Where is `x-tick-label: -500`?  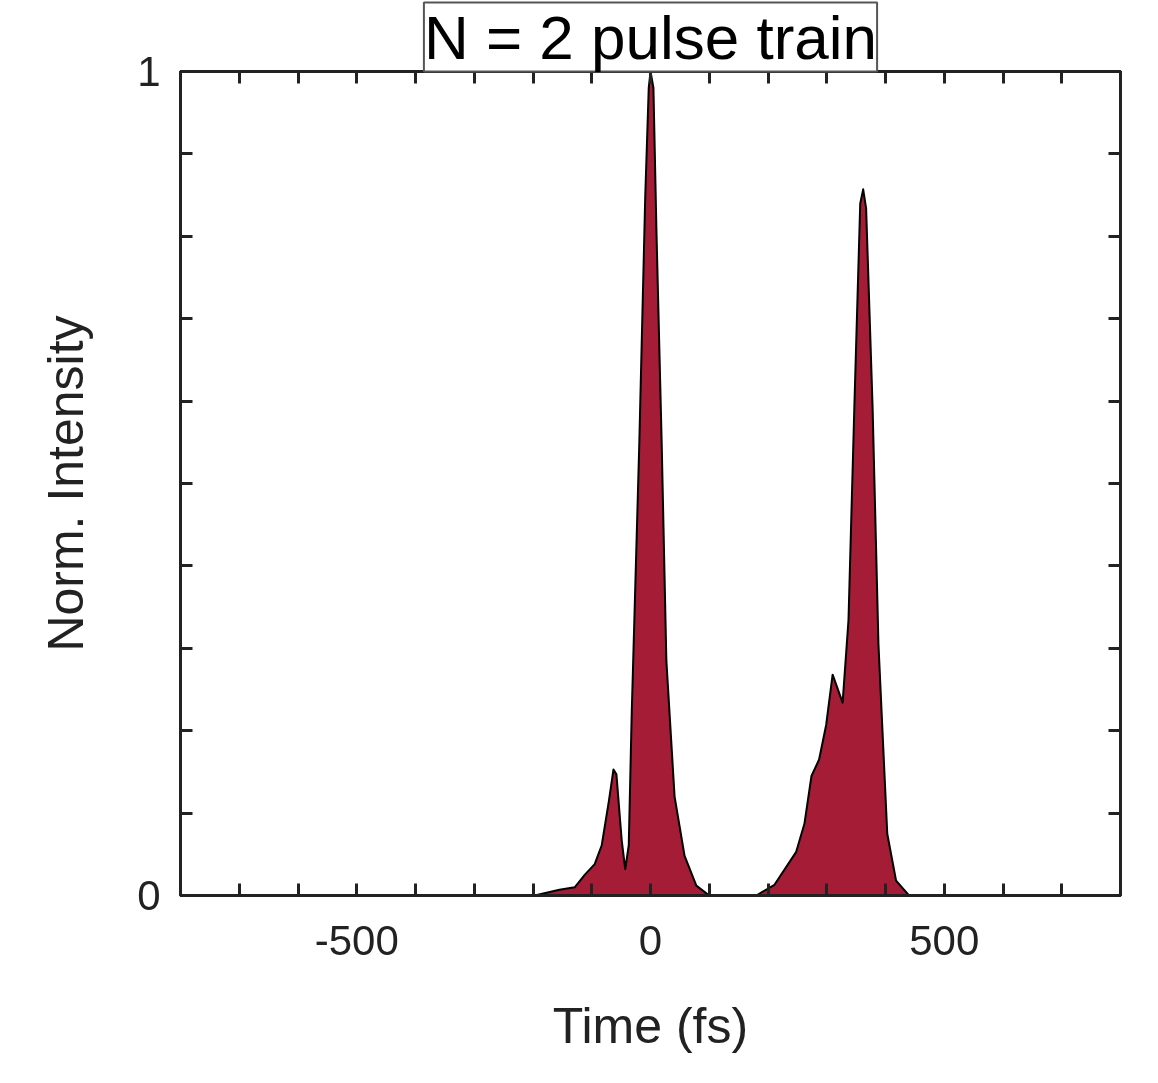
x-tick-label: -500 is located at coordinates (356, 940).